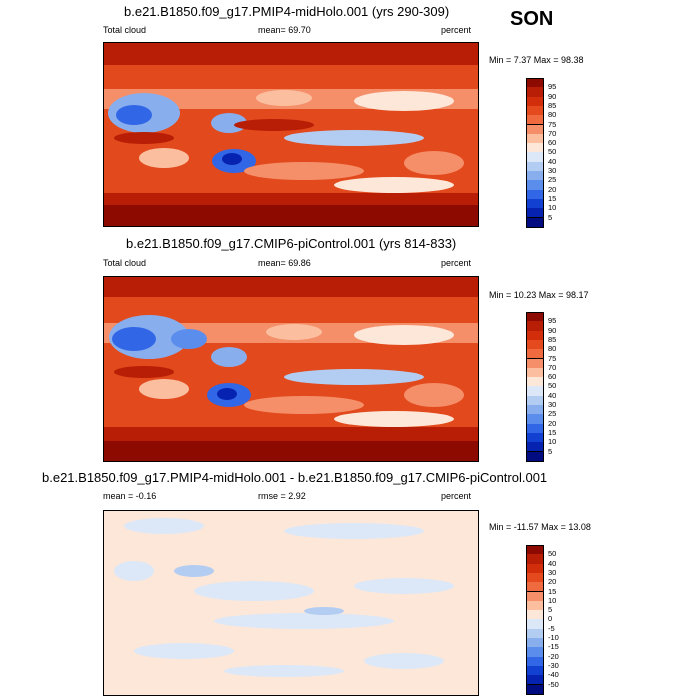 The height and width of the screenshot is (700, 700). I want to click on panel-1-colorbar: 95 90 85 80 75 70 60 50 40 30 25 20 15 10 5, so click(556, 153).